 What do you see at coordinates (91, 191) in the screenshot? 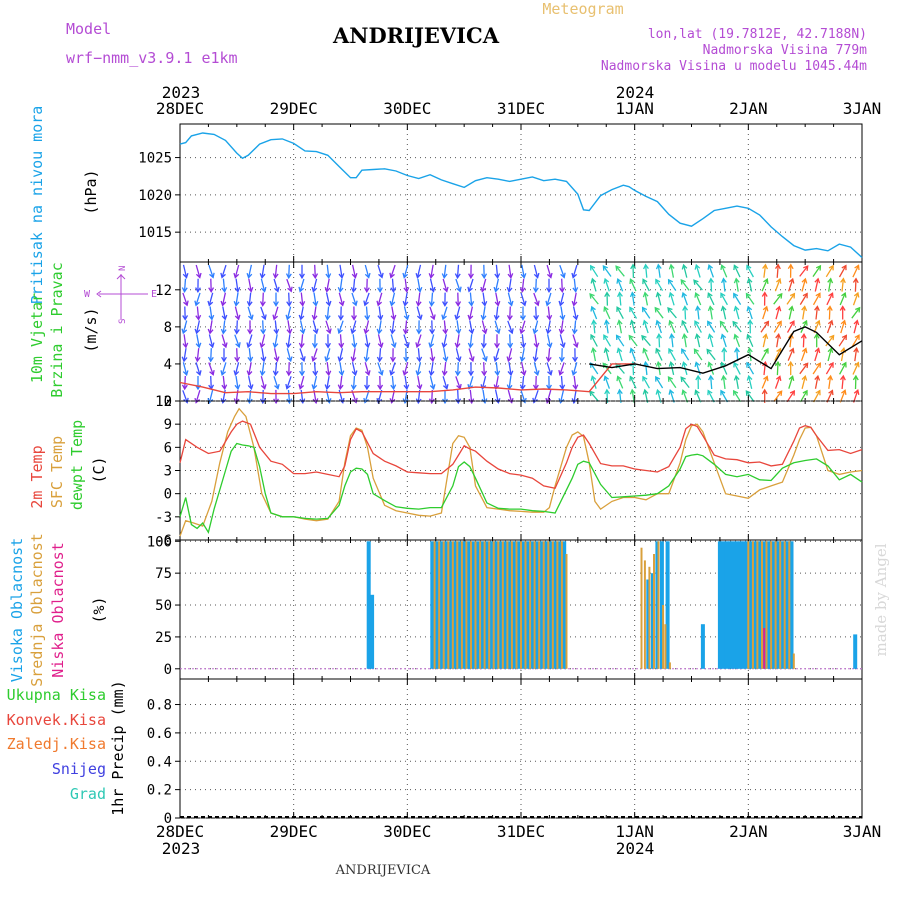
I see `pressure-unit: (hPa)` at bounding box center [91, 191].